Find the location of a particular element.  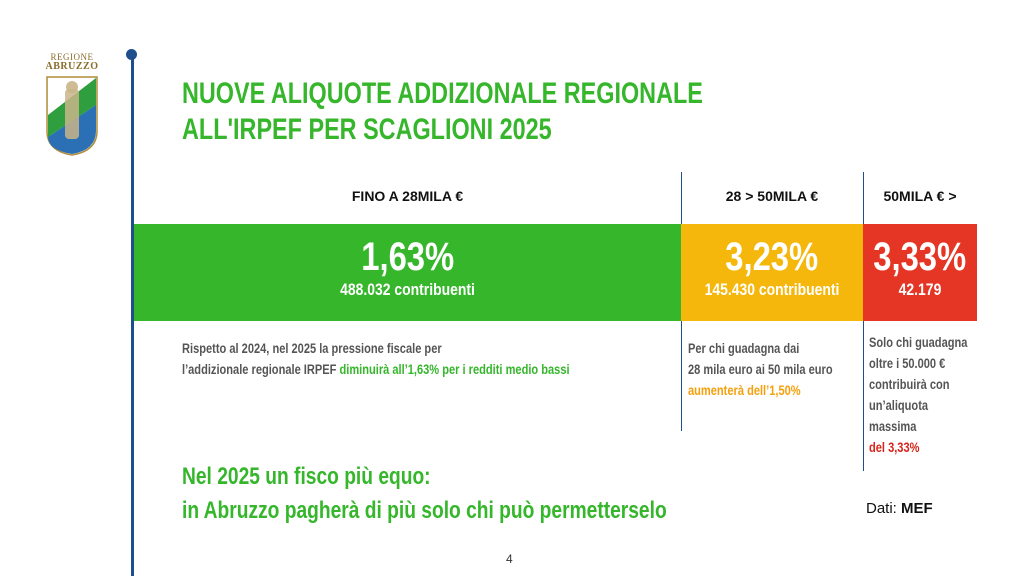

data-source: Dati: MEF is located at coordinates (899, 508).